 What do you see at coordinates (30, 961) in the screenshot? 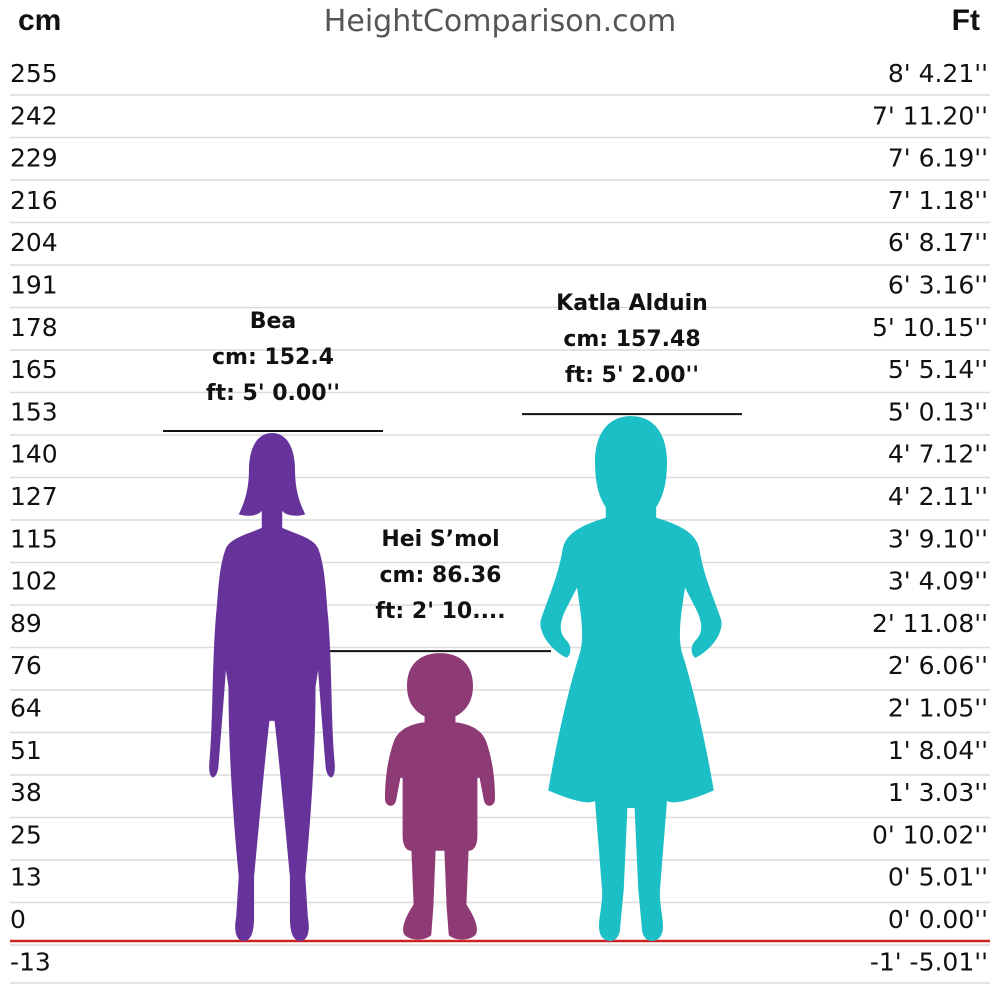
I see `cm-tick-label: -13` at bounding box center [30, 961].